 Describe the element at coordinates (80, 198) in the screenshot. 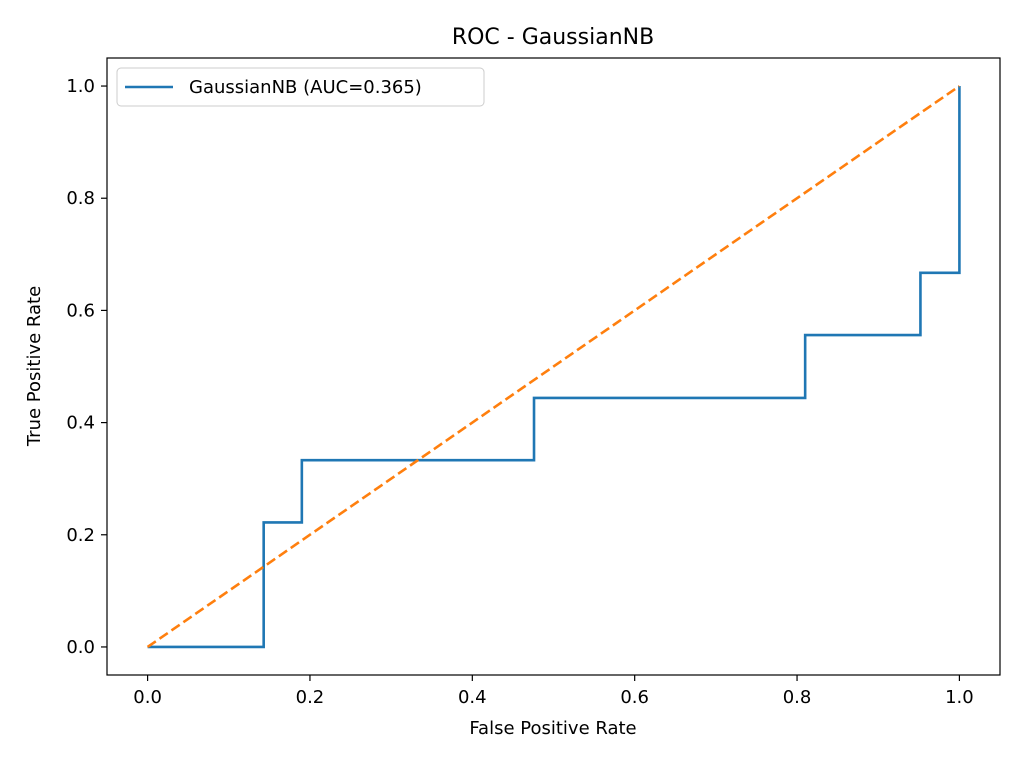

I see `y-tick-label: 0.8` at that location.